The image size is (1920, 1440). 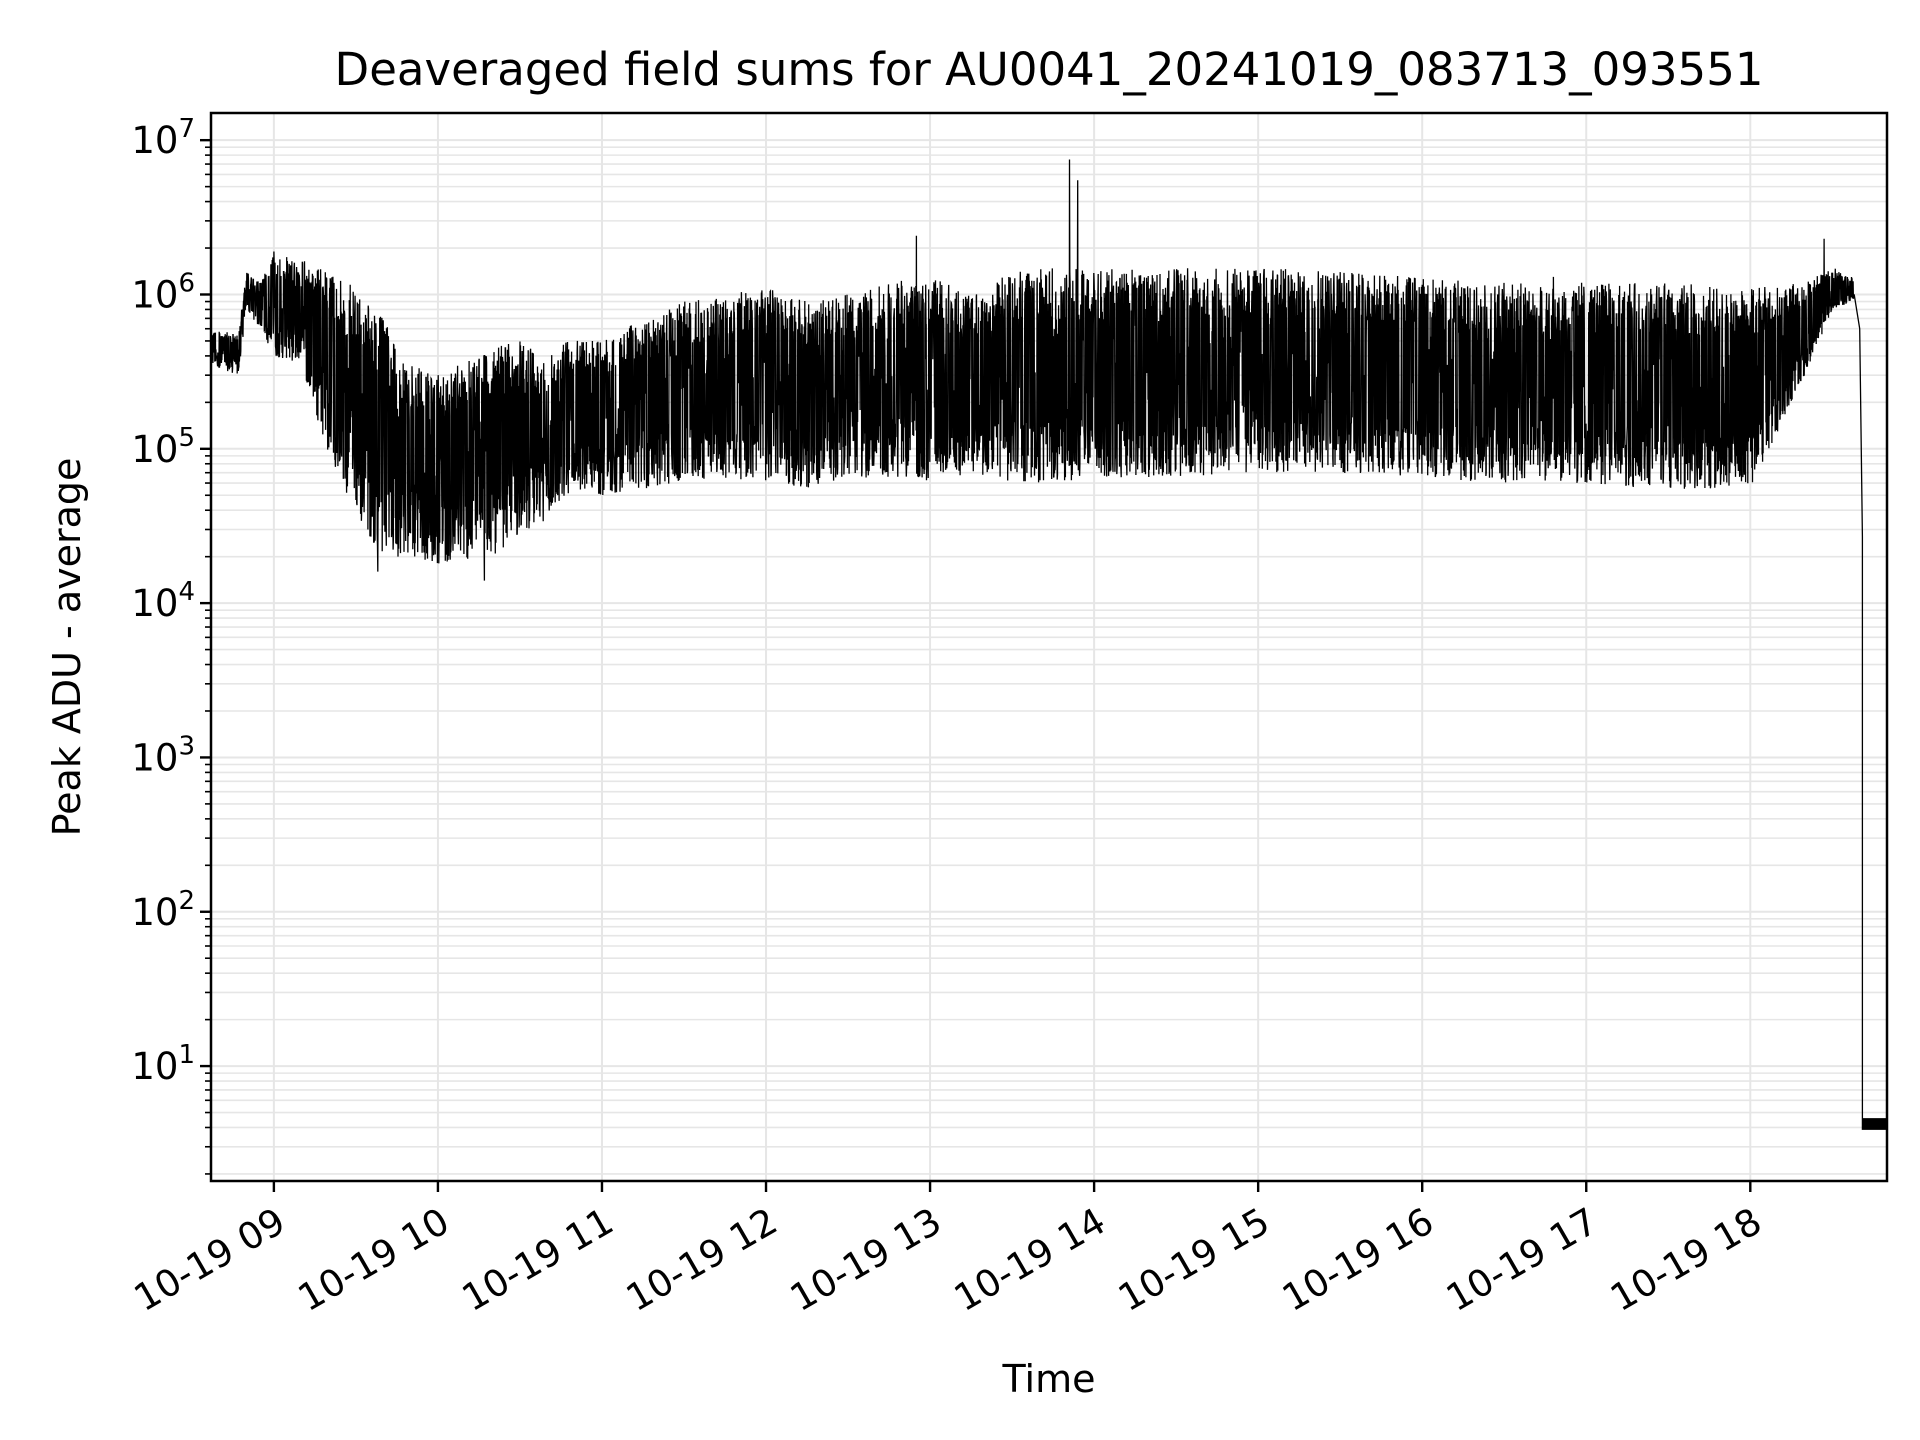 What do you see at coordinates (374, 1260) in the screenshot?
I see `x-tick-label: 10-19 10` at bounding box center [374, 1260].